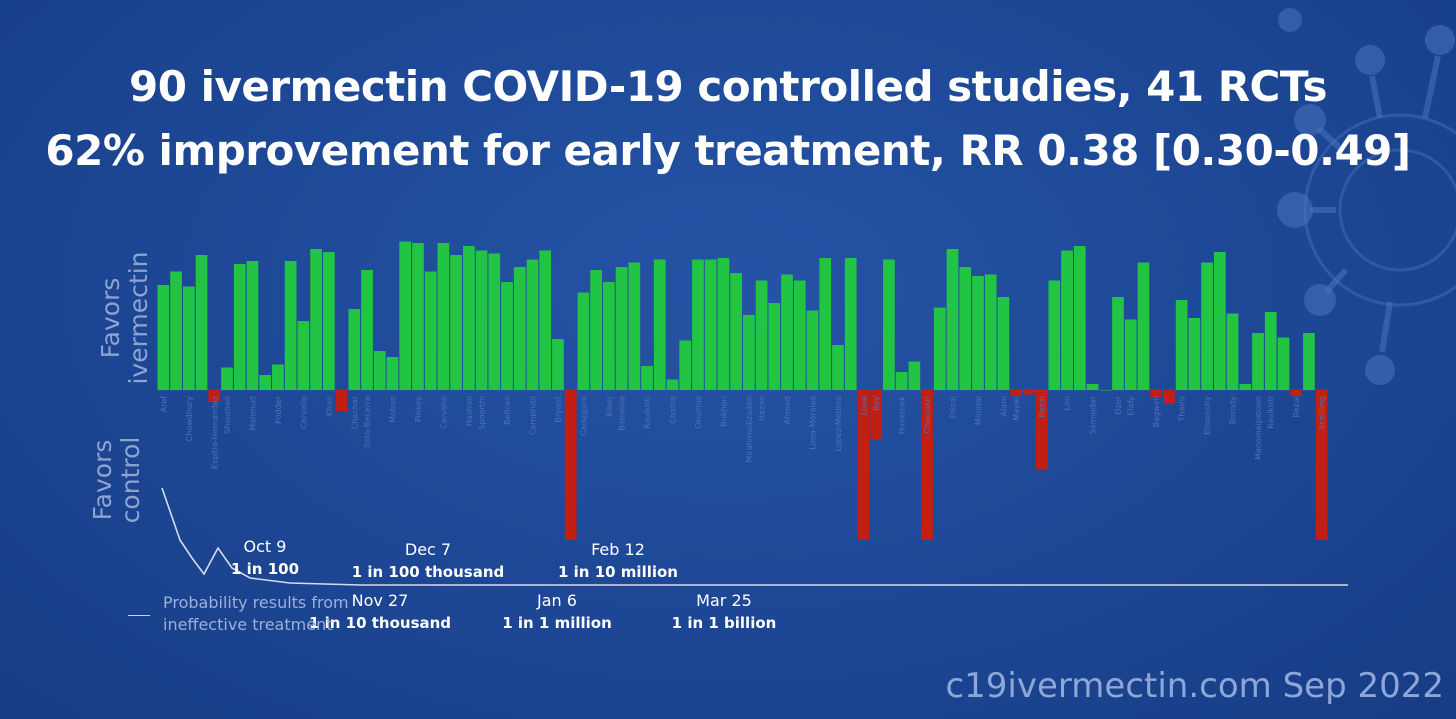 The image size is (1456, 719). I want to click on study-label: Hashim, so click(469, 411).